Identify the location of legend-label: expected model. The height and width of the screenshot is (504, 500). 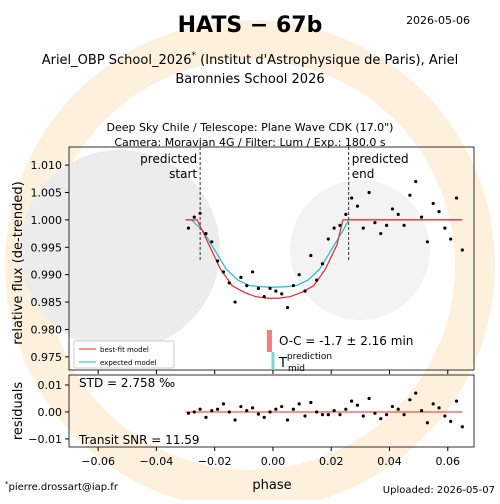
(128, 363).